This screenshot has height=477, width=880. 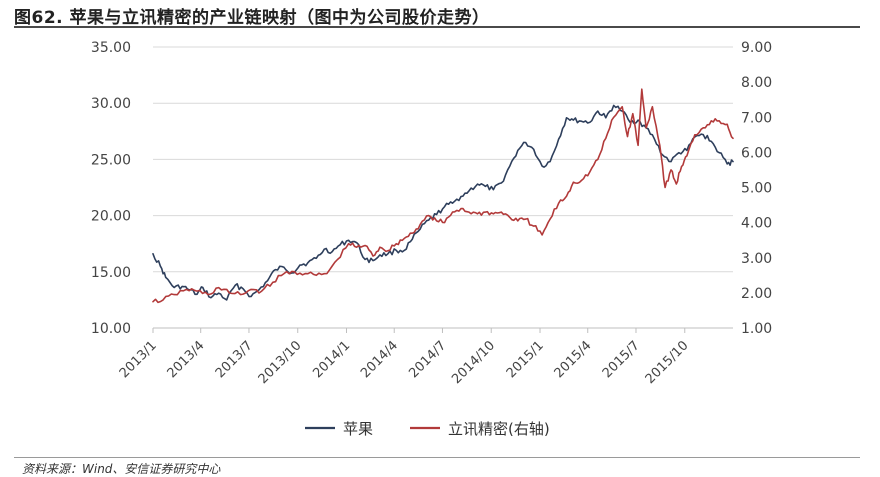 What do you see at coordinates (573, 359) in the screenshot?
I see `x-axis-tick-label: 2015/4` at bounding box center [573, 359].